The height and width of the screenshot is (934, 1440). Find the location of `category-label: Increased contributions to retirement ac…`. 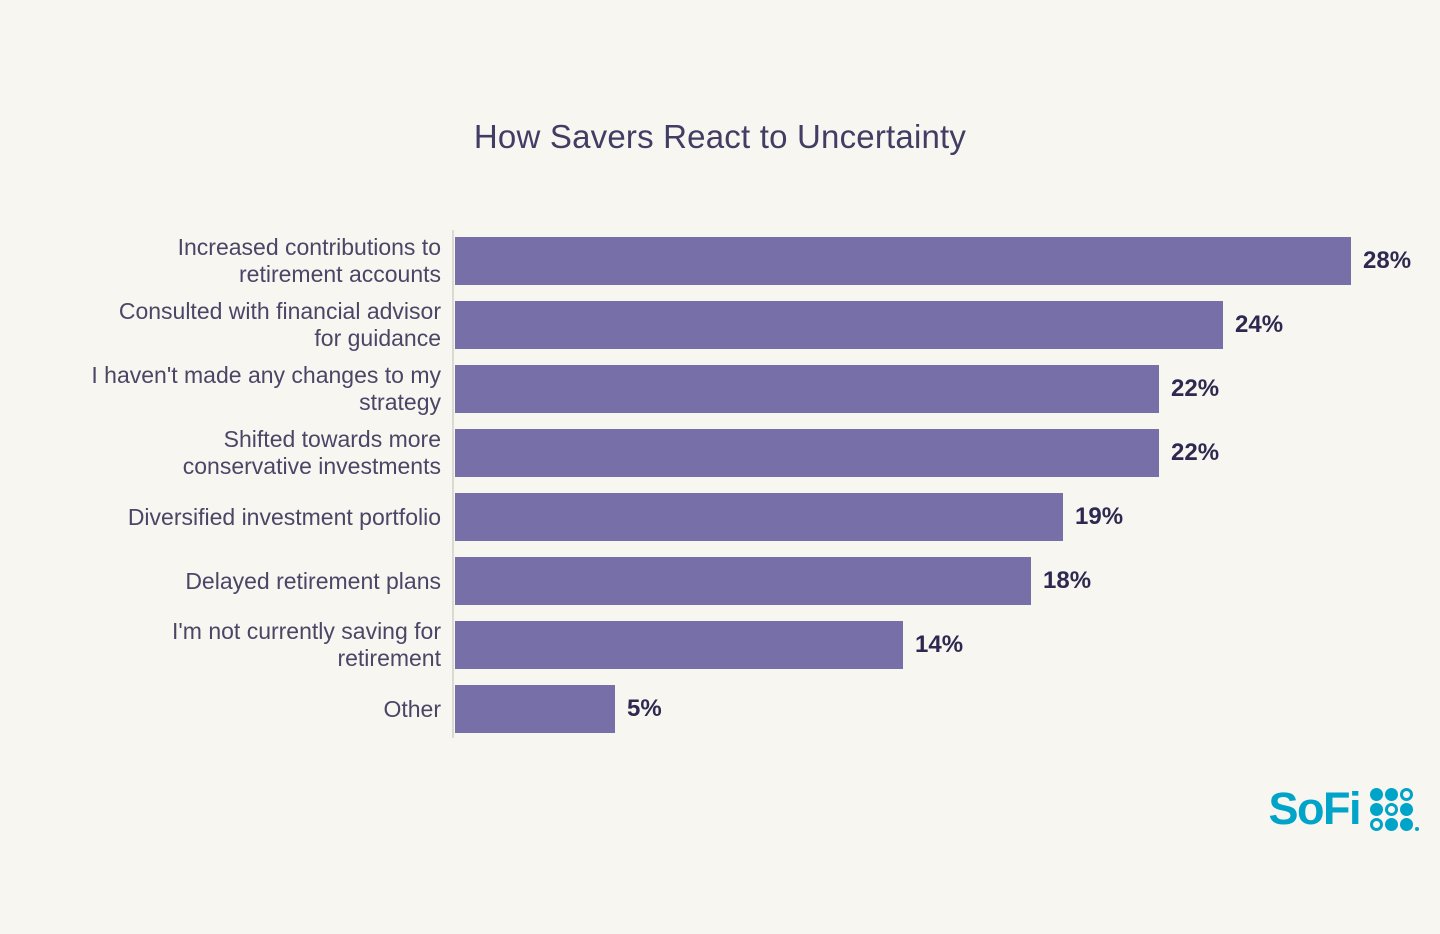

category-label: Increased contributions to retirement ac… is located at coordinates (309, 260).